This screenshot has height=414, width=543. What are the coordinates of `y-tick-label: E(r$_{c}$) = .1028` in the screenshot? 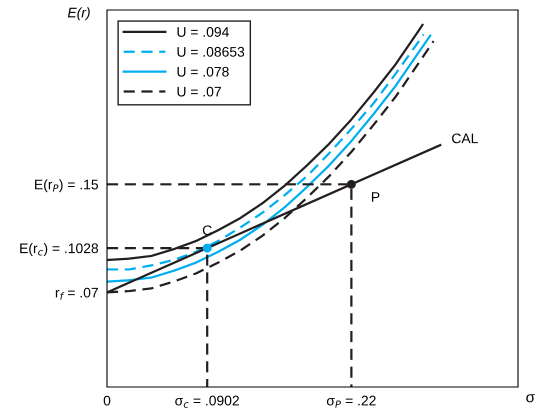 It's located at (59, 249).